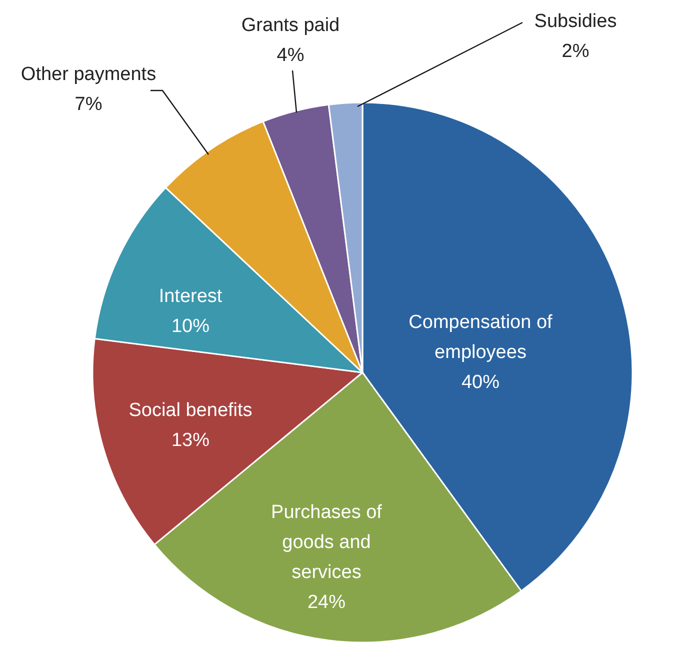  Describe the element at coordinates (575, 21) in the screenshot. I see `slice-label: Subsidies` at that location.